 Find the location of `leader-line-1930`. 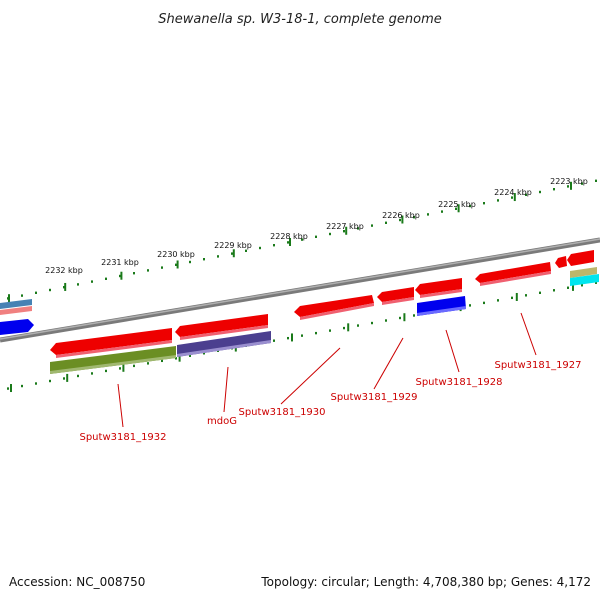

leader-line-1930 is located at coordinates (310, 376).